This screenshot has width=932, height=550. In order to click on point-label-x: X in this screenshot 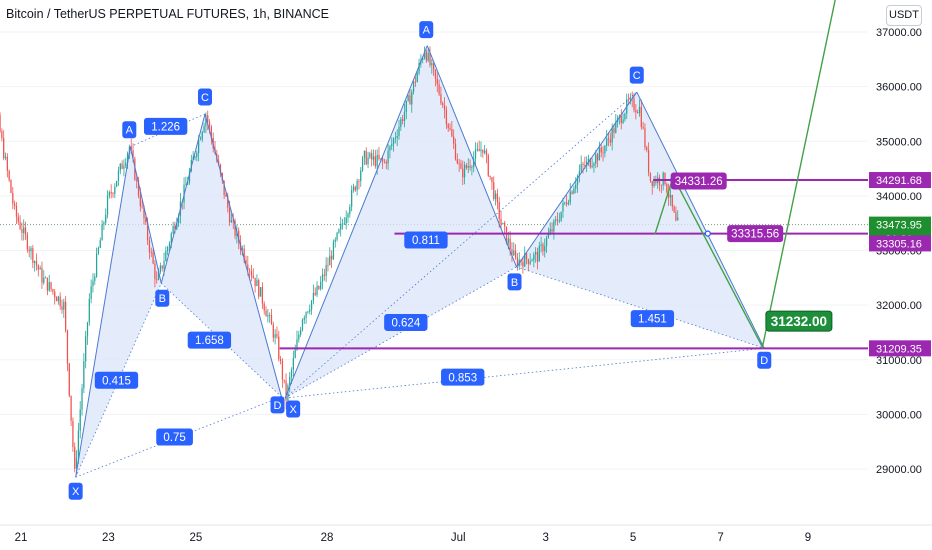, I will do `click(75, 491)`.